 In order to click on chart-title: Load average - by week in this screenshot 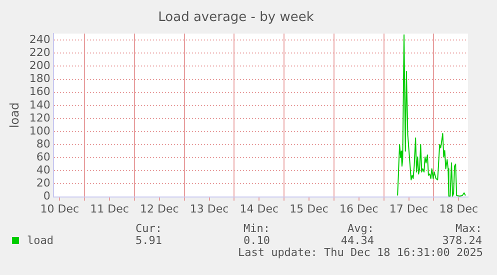, I will do `click(236, 18)`.